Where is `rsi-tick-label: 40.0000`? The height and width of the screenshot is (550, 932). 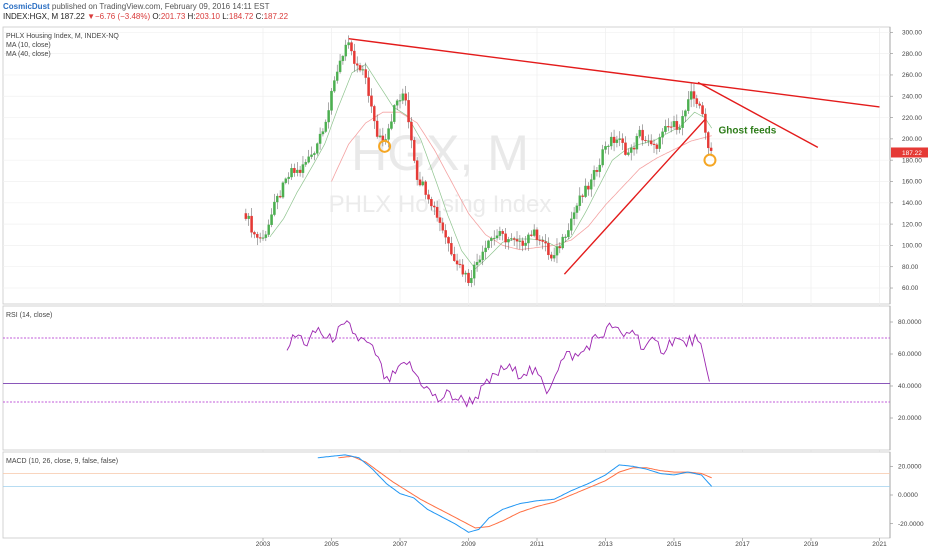
rsi-tick-label: 40.0000 is located at coordinates (910, 386).